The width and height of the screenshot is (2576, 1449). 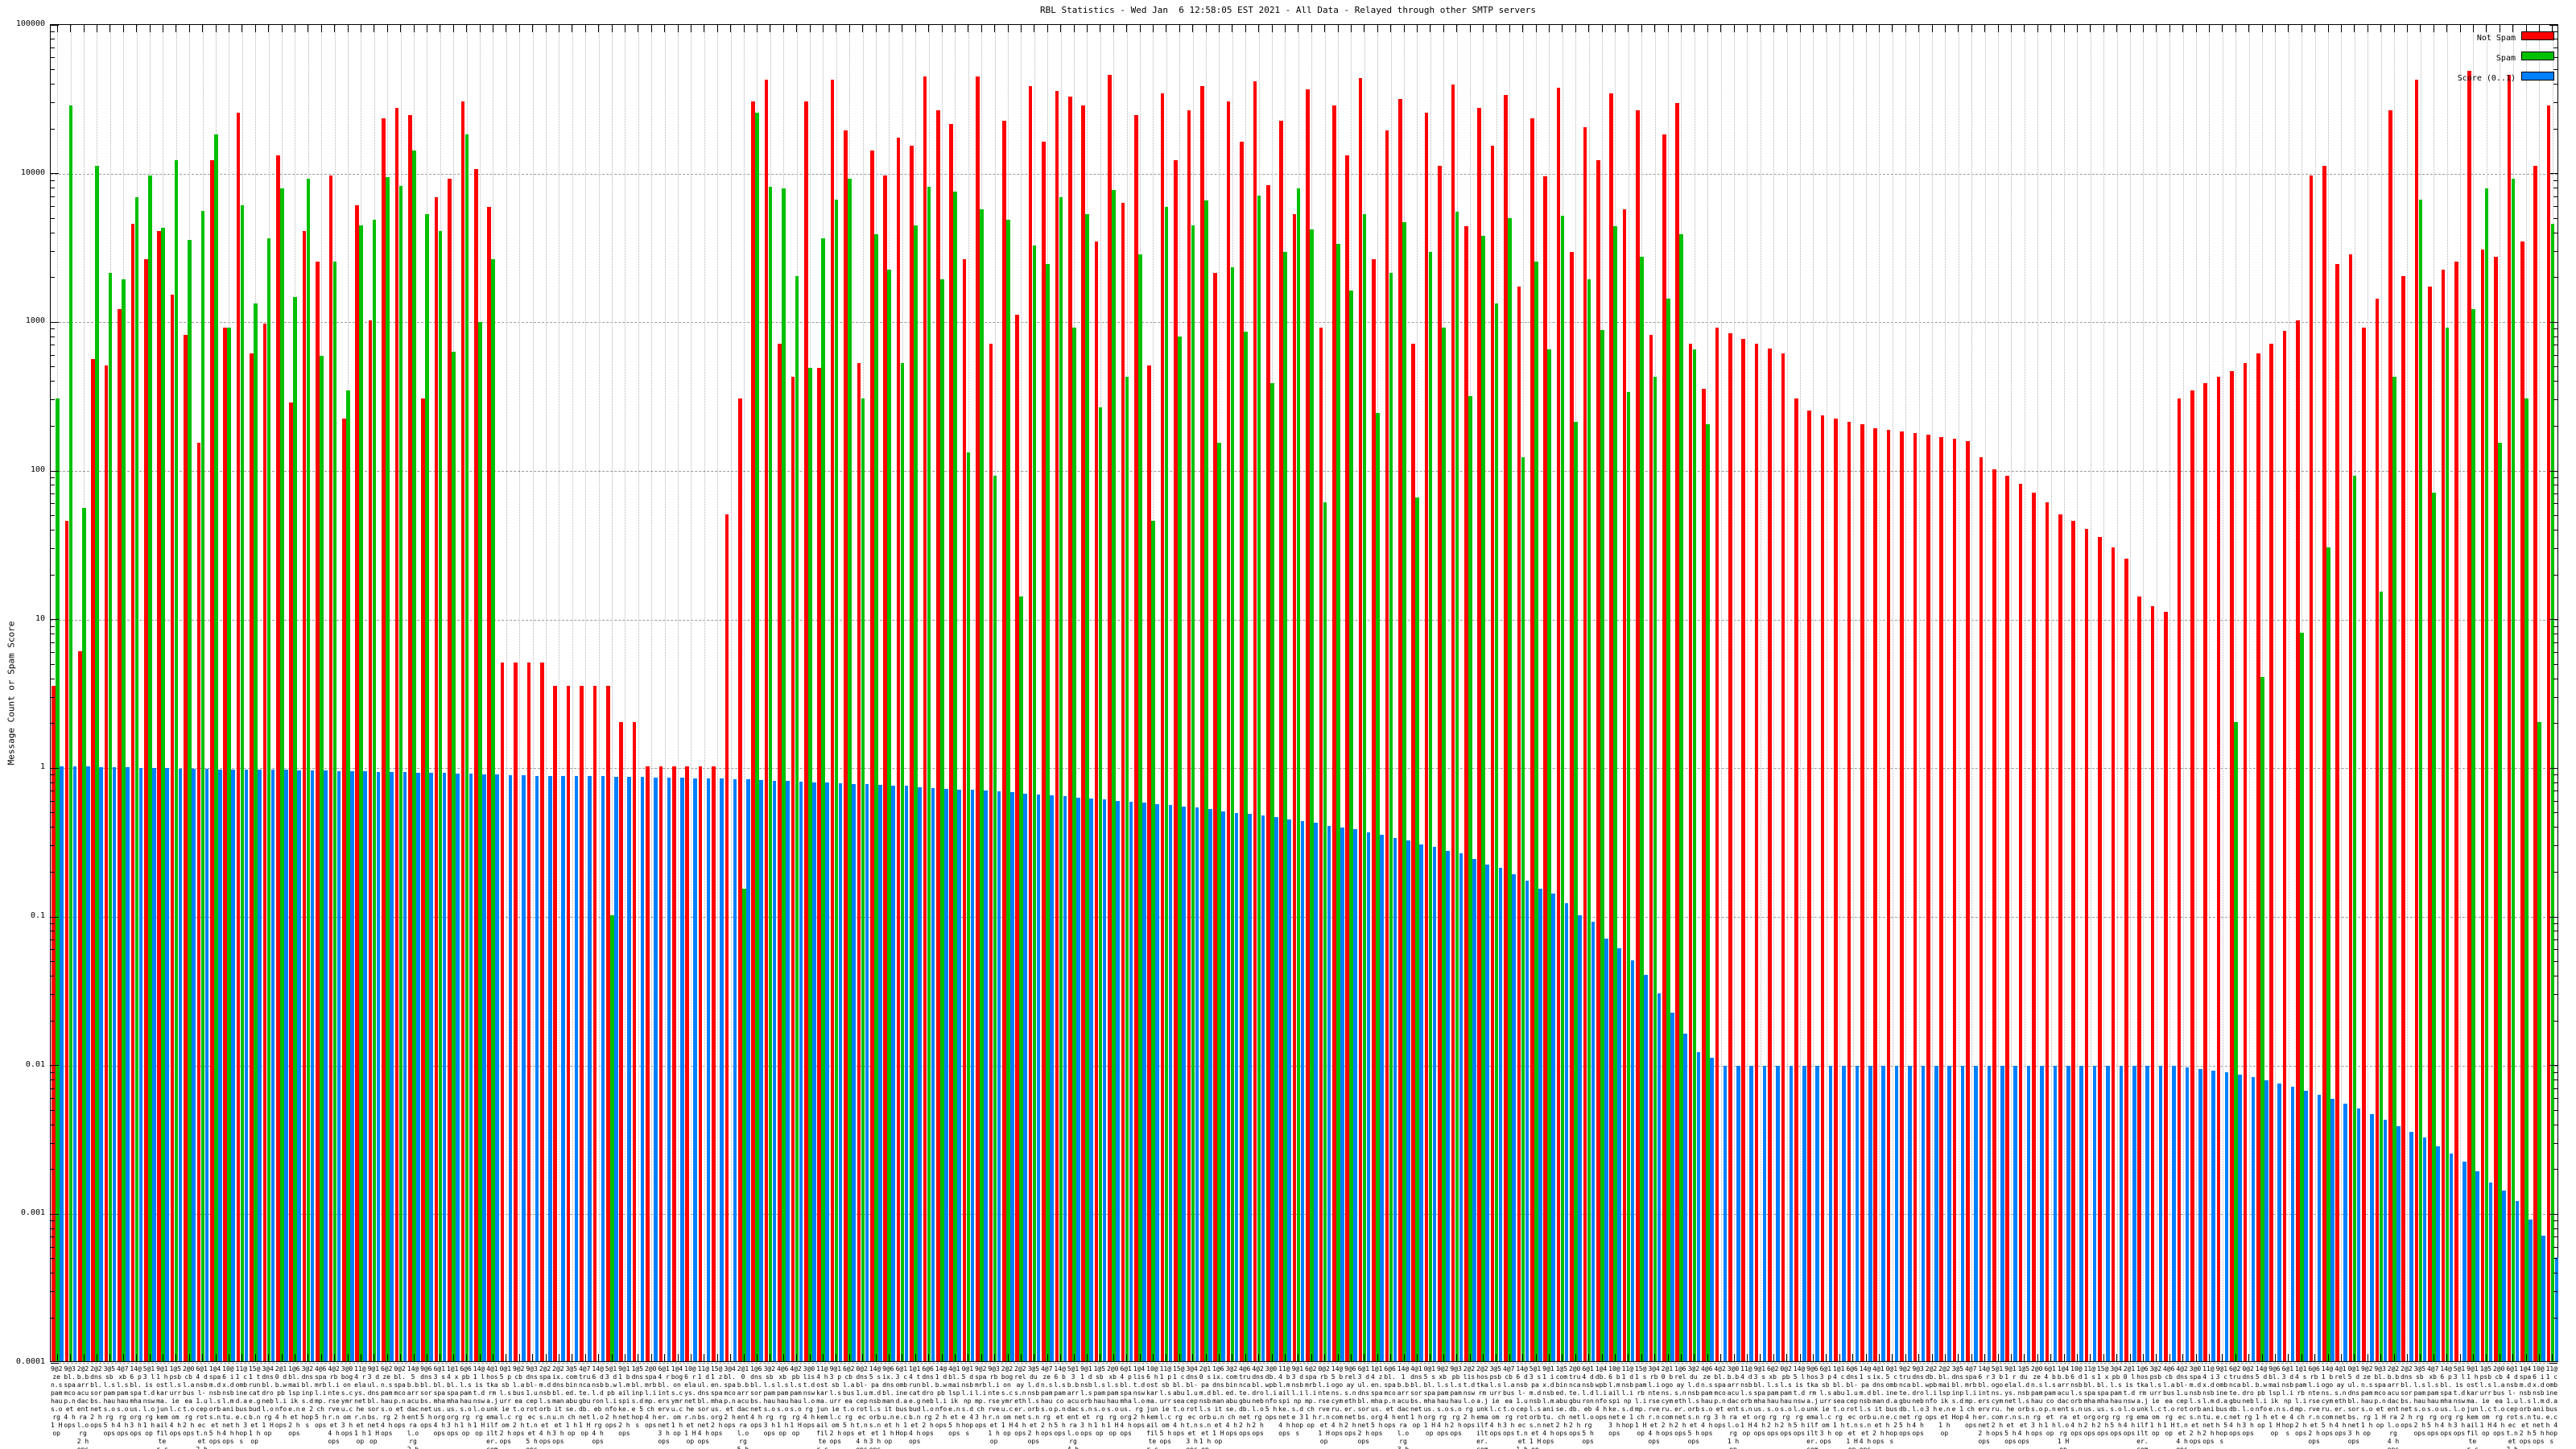 I want to click on x-cluster-label: 4@7 zen.spamhaus.org 2 hops, so click(x=1046, y=1401).